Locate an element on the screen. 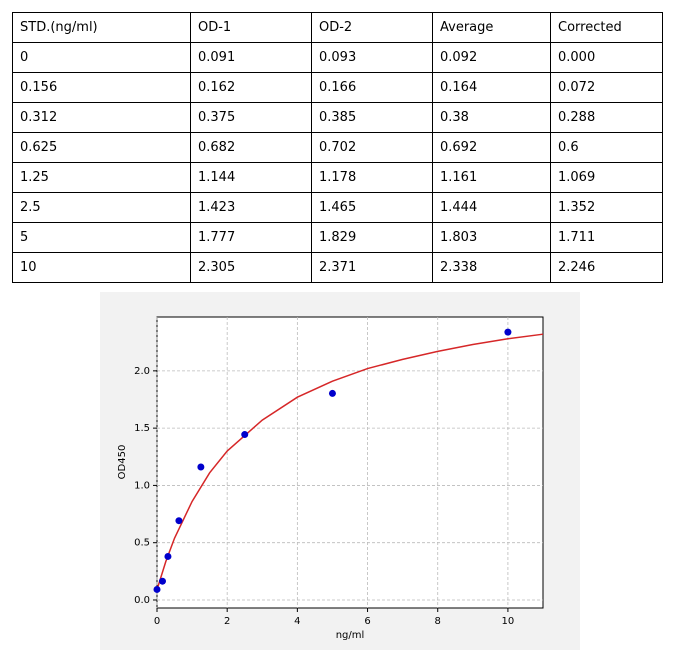 The height and width of the screenshot is (660, 698). table-cell: 0.288 is located at coordinates (606, 117).